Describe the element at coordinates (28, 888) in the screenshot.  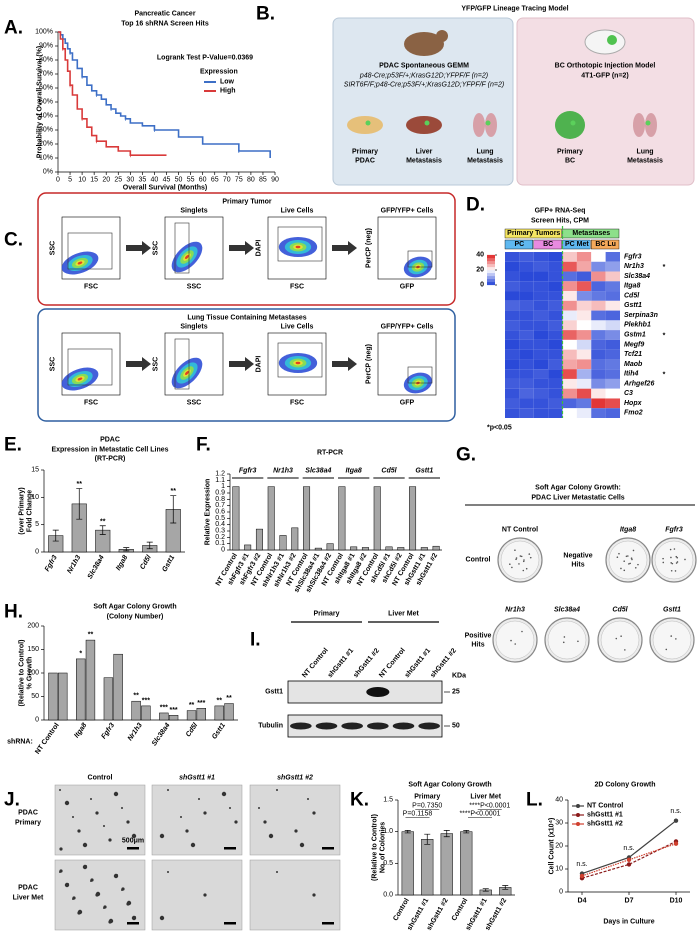
I see `row-label: PDAC` at that location.